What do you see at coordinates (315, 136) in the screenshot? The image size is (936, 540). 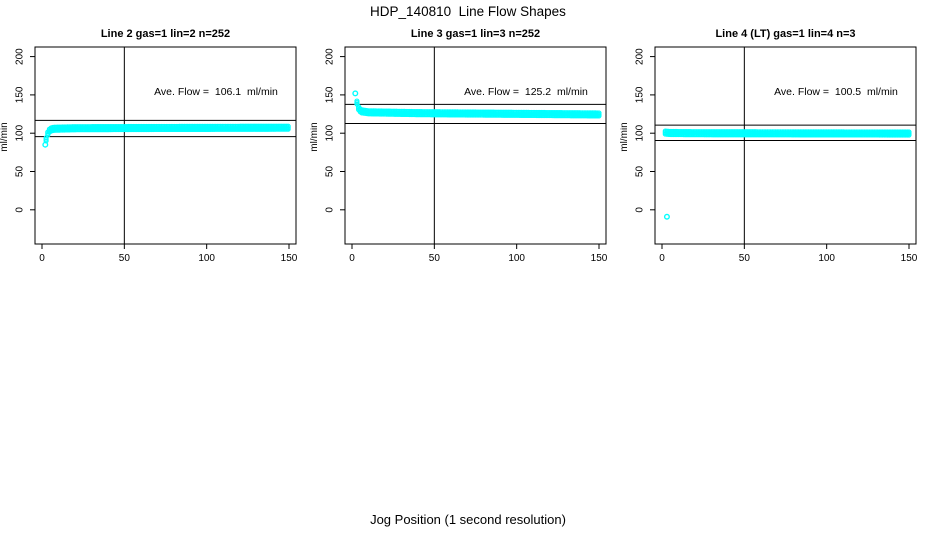 I see `y-axis-label-line3: ml/min` at bounding box center [315, 136].